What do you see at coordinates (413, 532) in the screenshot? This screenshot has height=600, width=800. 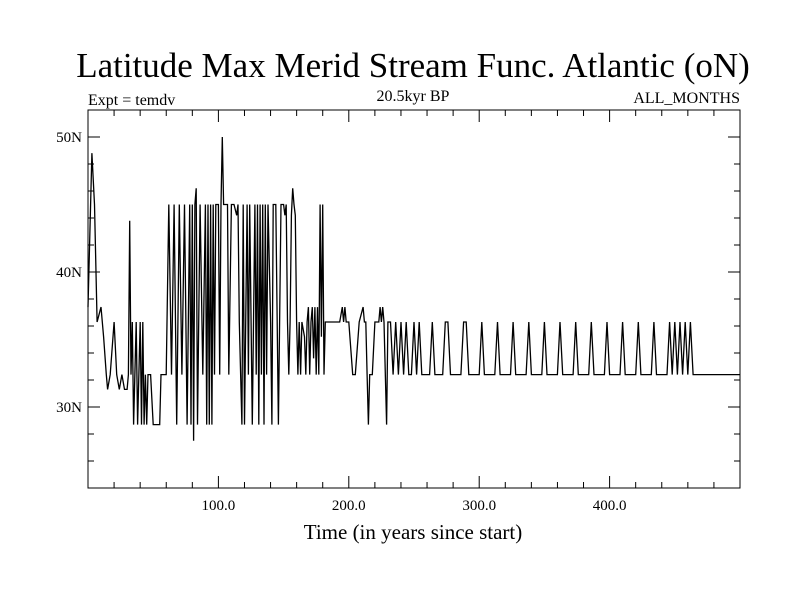 I see `x-axis-label: Time (in years since start)` at bounding box center [413, 532].